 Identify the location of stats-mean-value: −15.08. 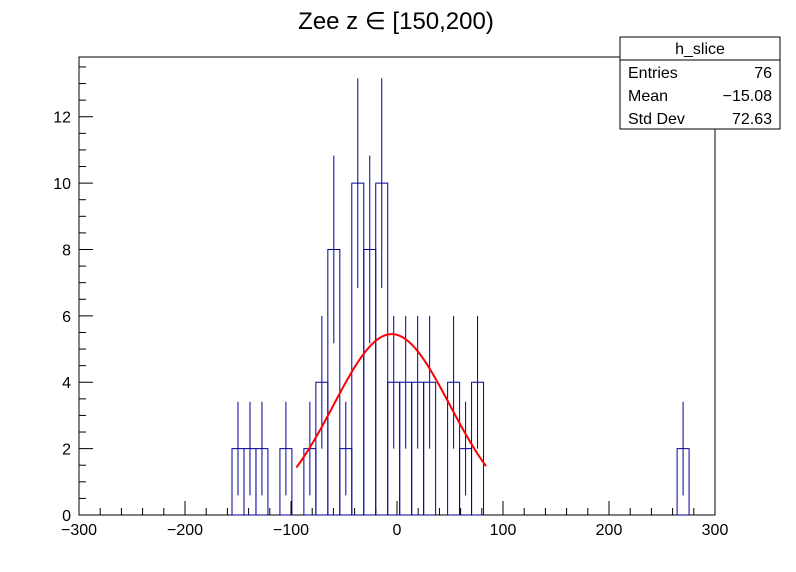
(747, 96).